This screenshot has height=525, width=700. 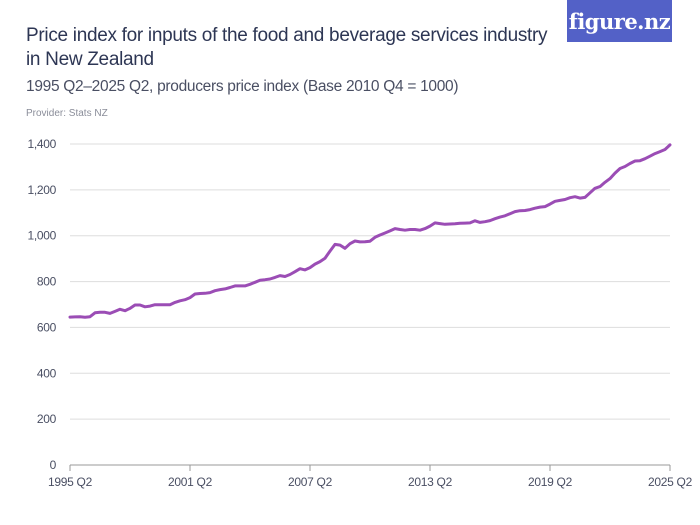 What do you see at coordinates (190, 482) in the screenshot?
I see `x-tick-label: 2001 Q2` at bounding box center [190, 482].